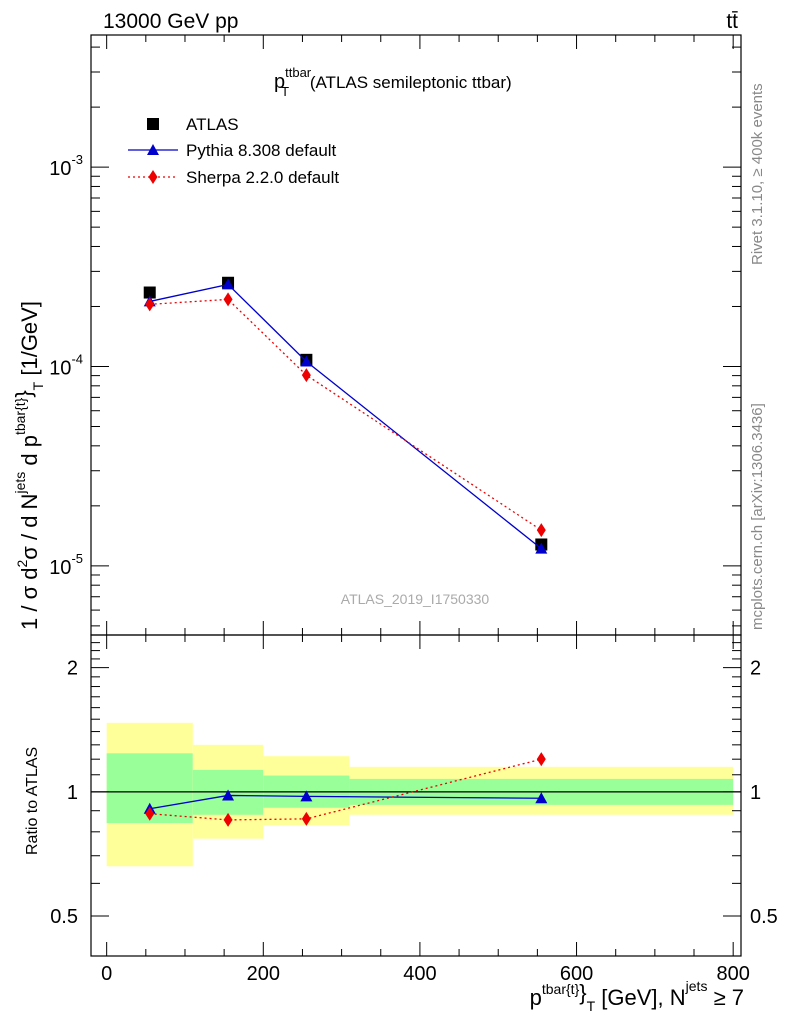  I want to click on title-sup: ttbar, so click(298, 72).